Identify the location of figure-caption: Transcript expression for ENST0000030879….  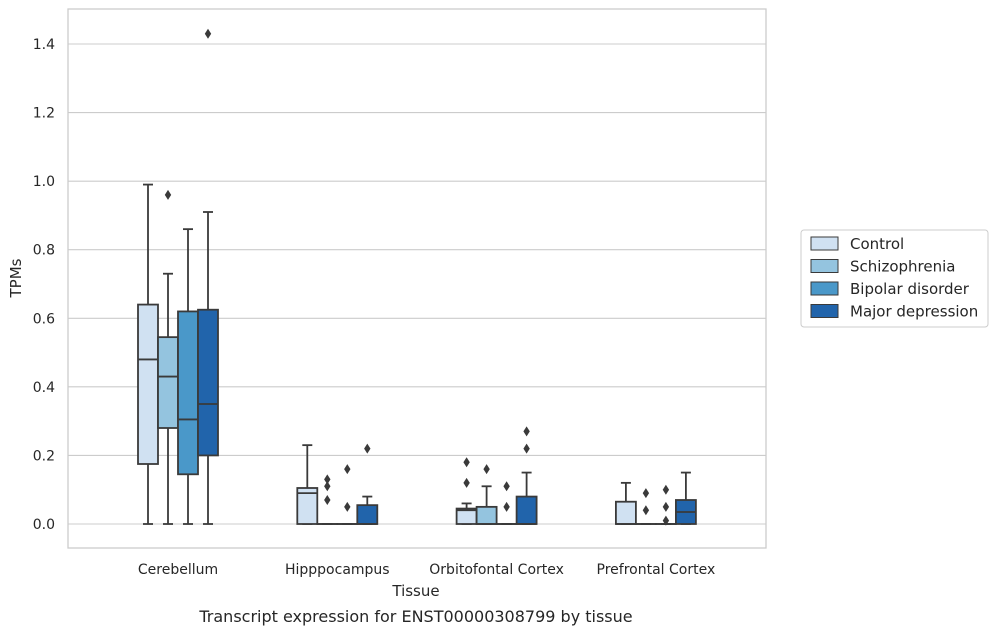
(415, 616).